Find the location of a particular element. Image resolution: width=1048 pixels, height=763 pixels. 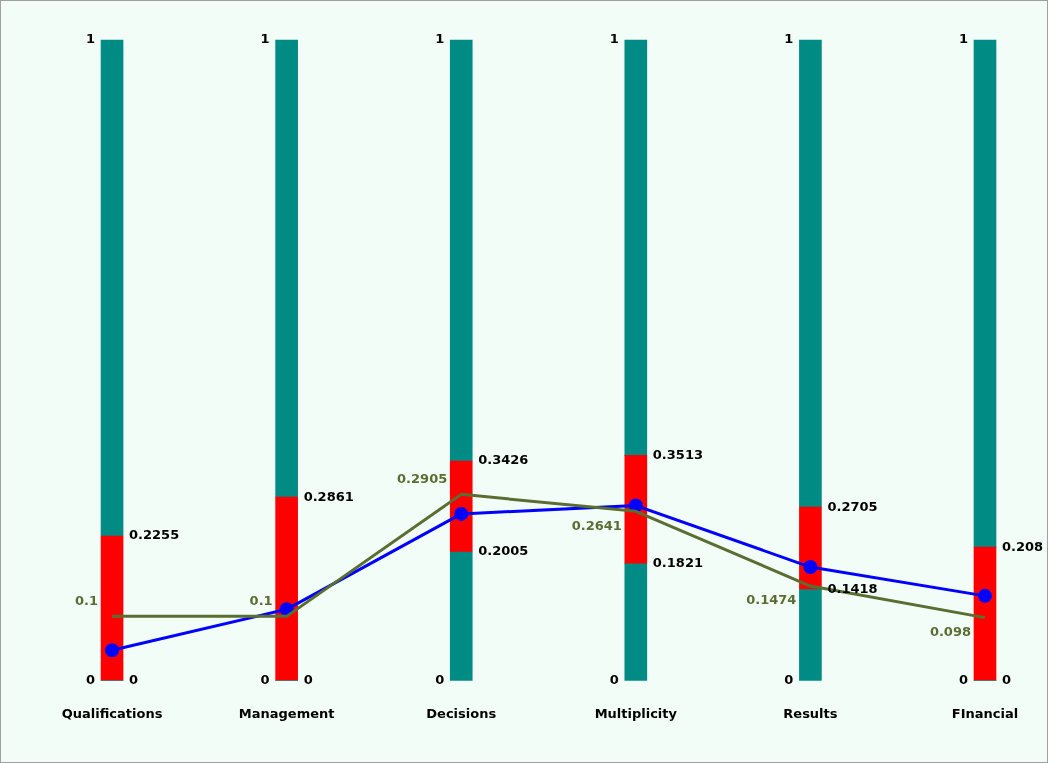

x-tick-label: Results is located at coordinates (810, 713).